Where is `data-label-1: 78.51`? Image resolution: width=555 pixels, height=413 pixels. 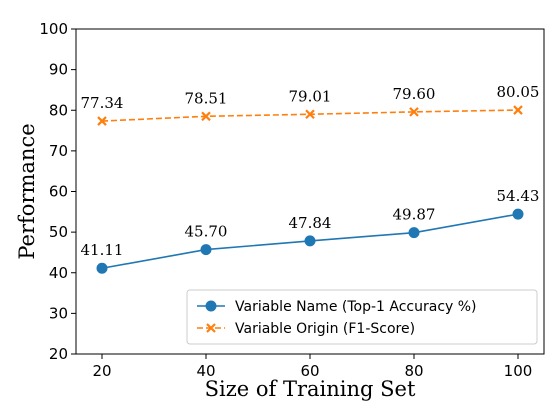 data-label-1: 78.51 is located at coordinates (206, 98).